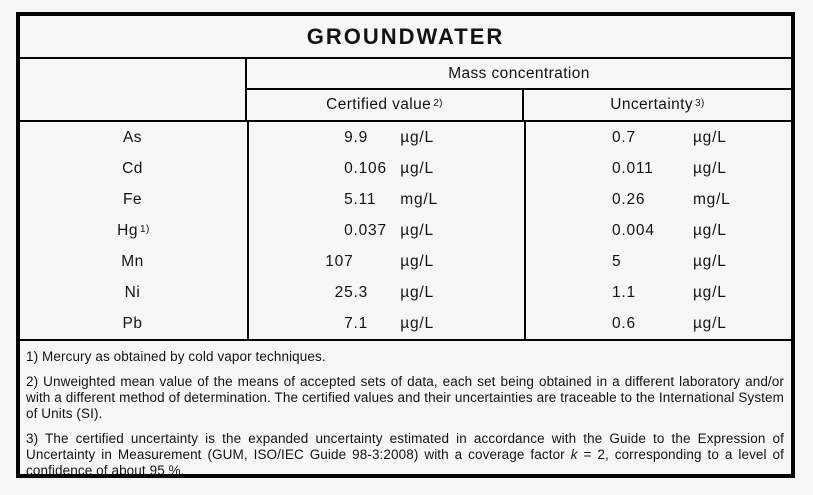  What do you see at coordinates (419, 199) in the screenshot?
I see `certified-unit: mg/L` at bounding box center [419, 199].